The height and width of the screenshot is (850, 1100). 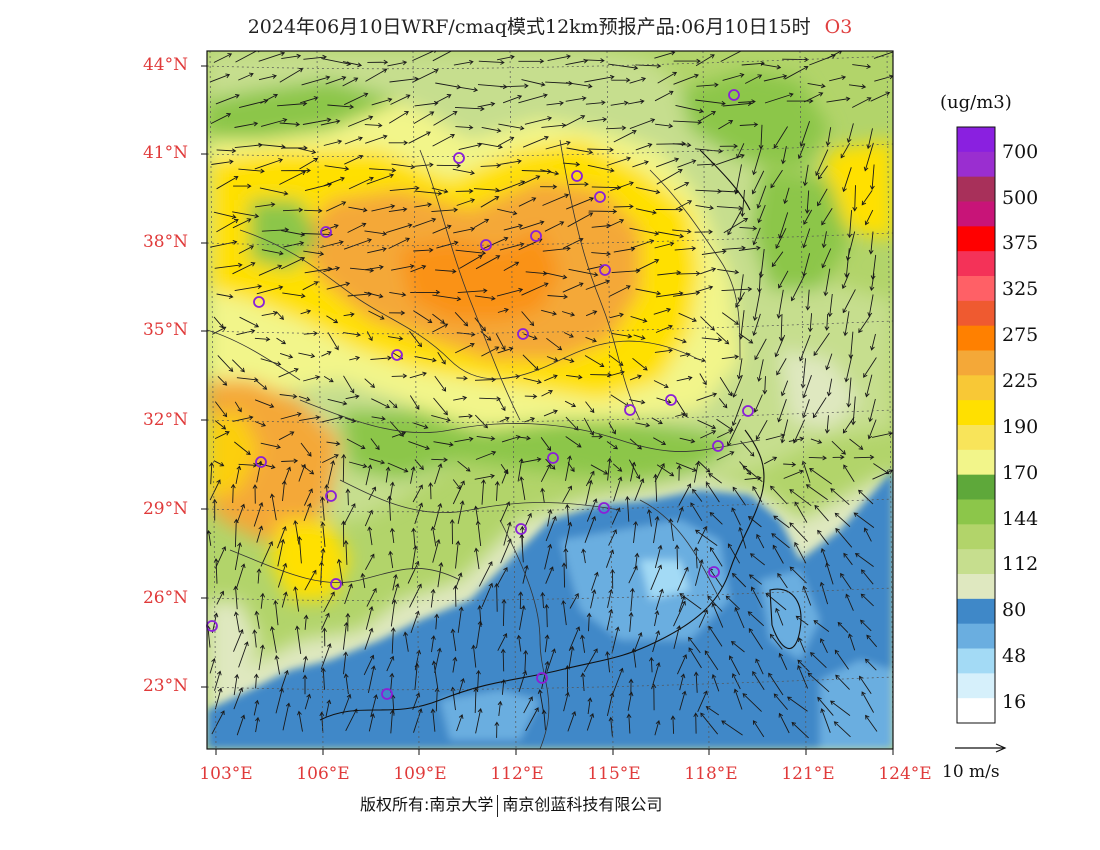 What do you see at coordinates (213, 400) in the screenshot?
I see `longitude-gridline` at bounding box center [213, 400].